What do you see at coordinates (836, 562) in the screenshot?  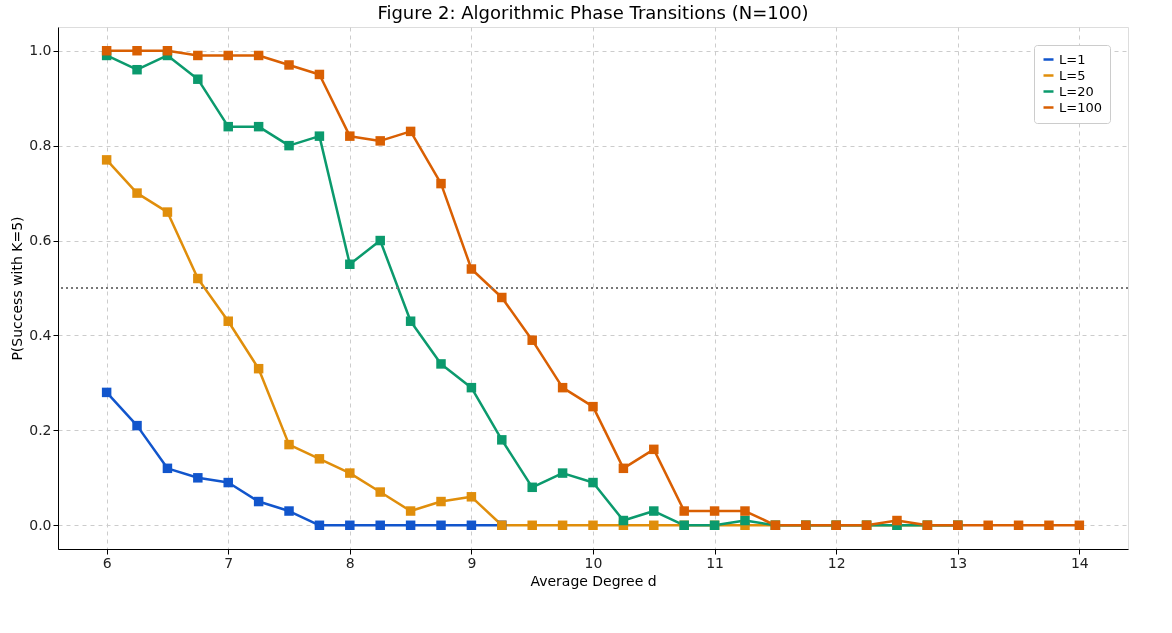 I see `x-tick-label: 12` at bounding box center [836, 562].